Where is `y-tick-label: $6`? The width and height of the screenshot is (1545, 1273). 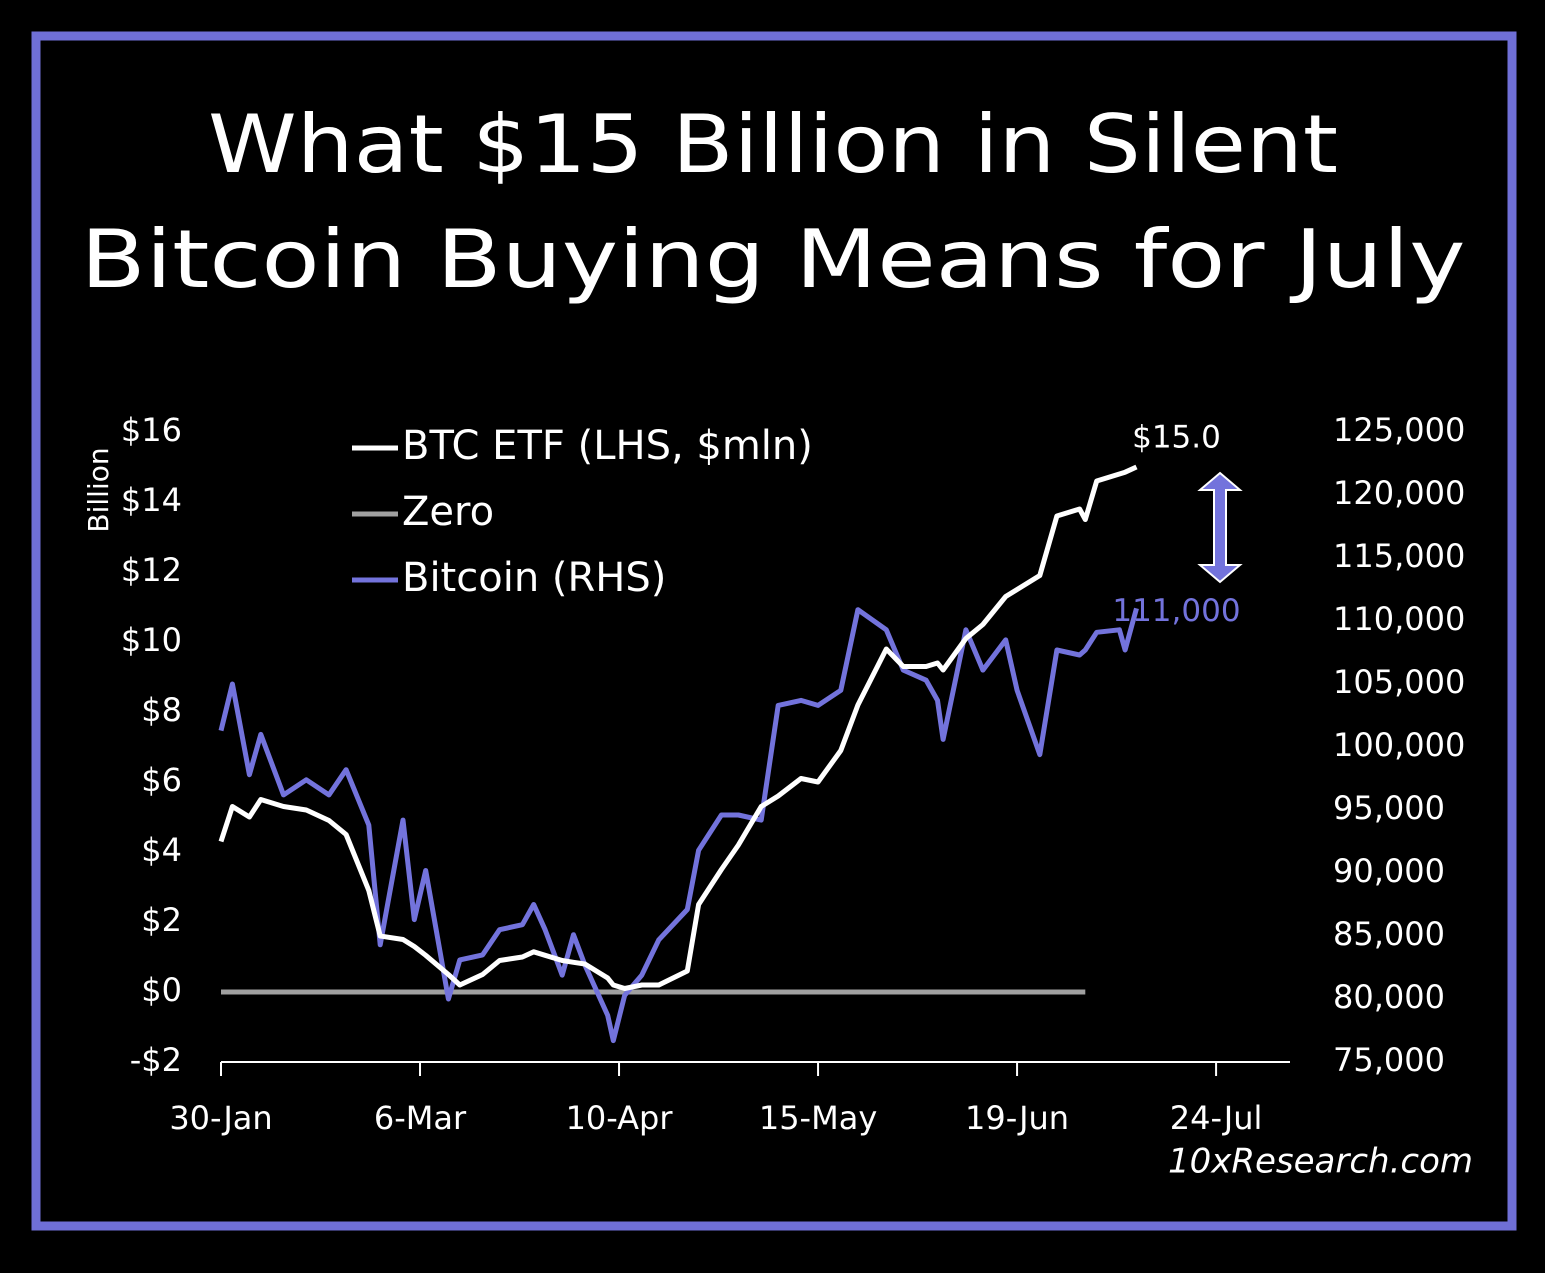 y-tick-label: $6 is located at coordinates (161, 780).